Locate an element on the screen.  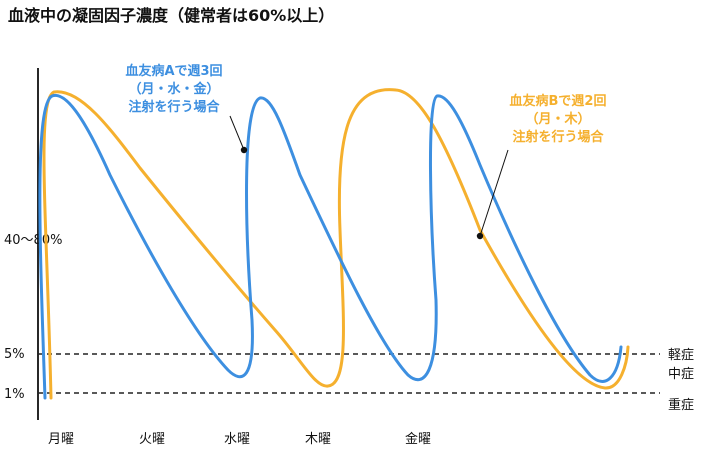
y-tick-label-1: 1% is located at coordinates (14, 394).